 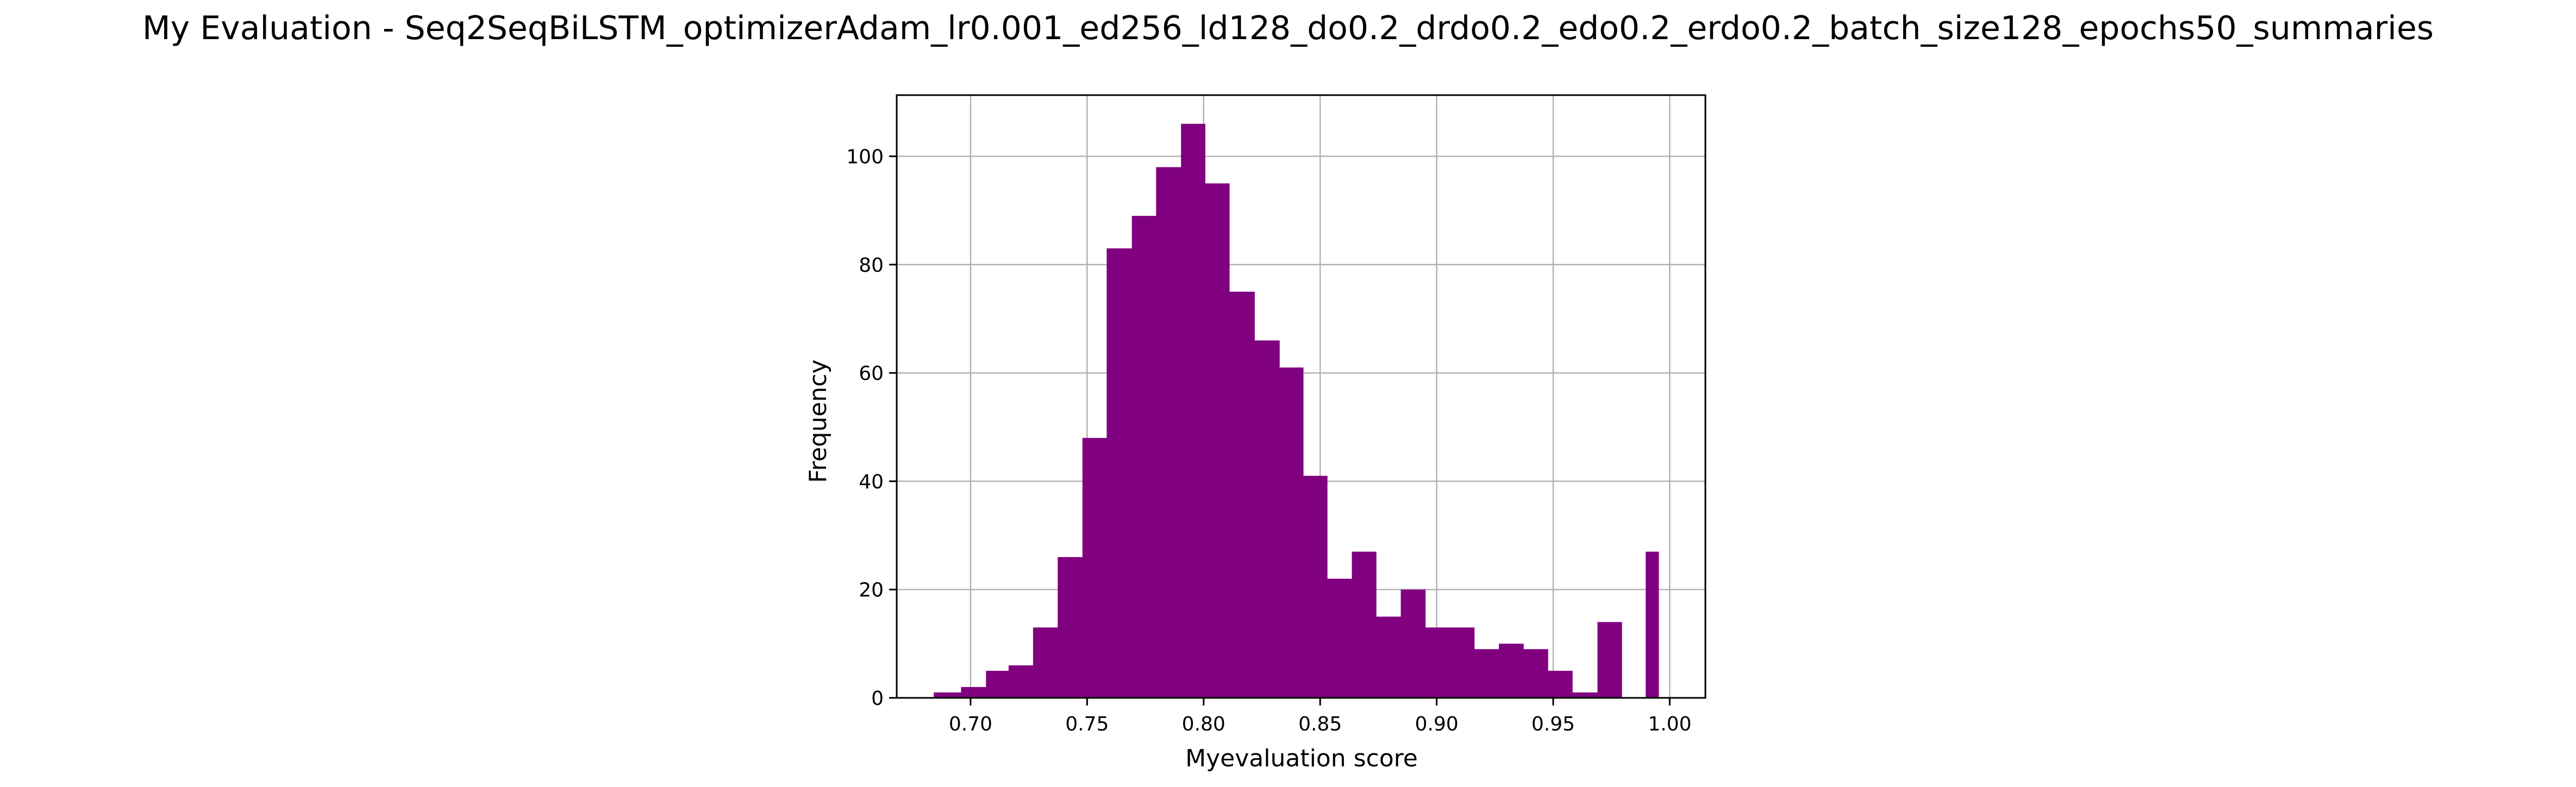 I want to click on x-axis-ticks: 0.70 0.75 0.80 0.85 0.90 0.95 1.00, so click(x=1320, y=716).